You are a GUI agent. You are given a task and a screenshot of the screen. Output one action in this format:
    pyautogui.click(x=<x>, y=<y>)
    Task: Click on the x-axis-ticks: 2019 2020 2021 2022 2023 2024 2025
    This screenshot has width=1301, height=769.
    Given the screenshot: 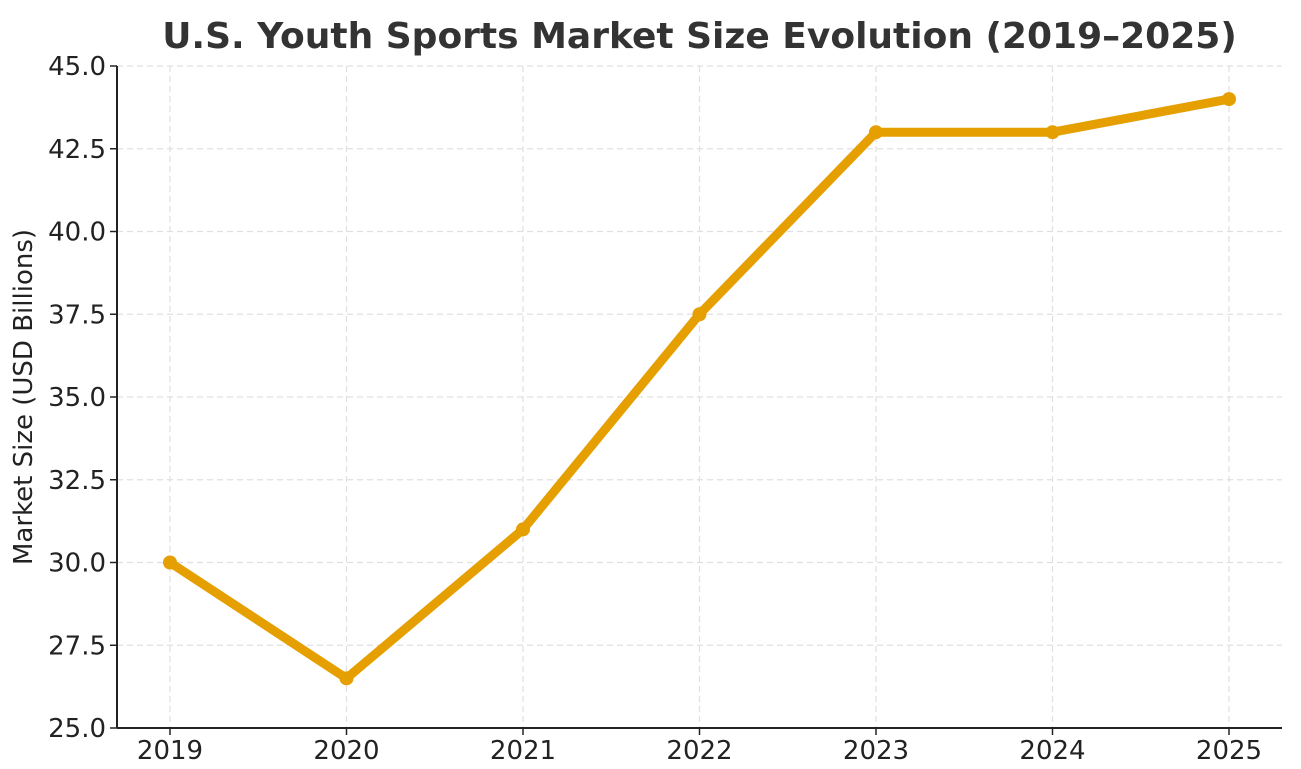 What is the action you would take?
    pyautogui.click(x=699, y=747)
    